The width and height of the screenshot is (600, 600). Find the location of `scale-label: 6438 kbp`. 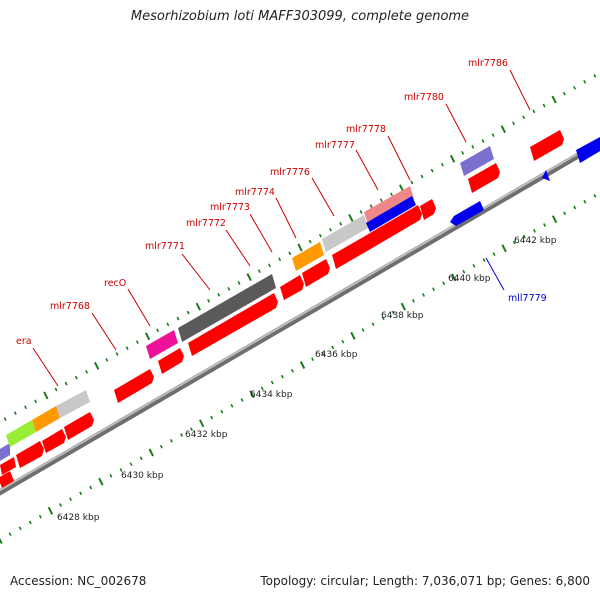

scale-label: 6438 kbp is located at coordinates (402, 316).